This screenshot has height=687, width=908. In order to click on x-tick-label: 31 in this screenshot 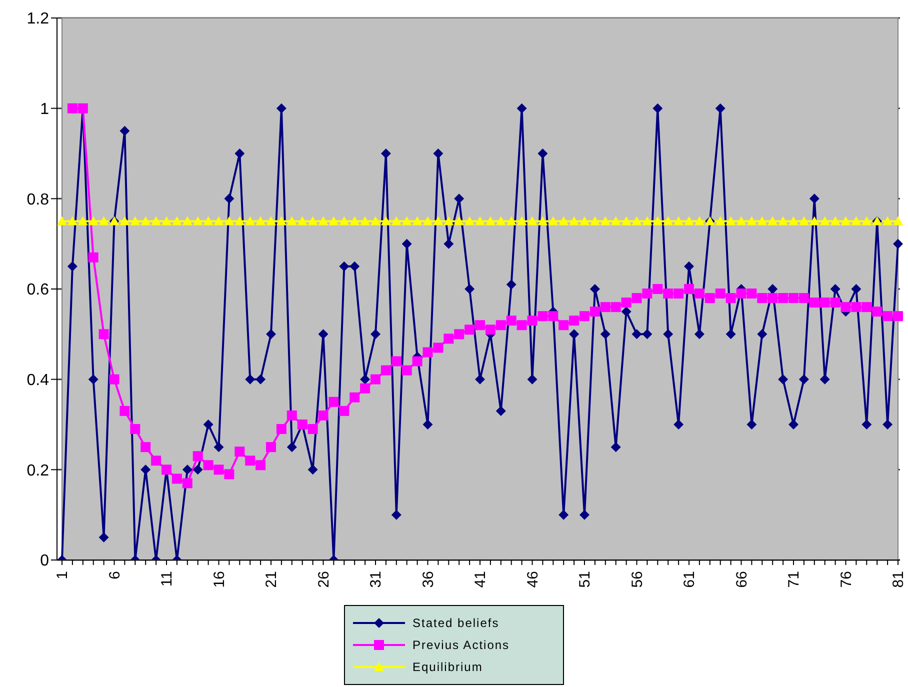, I will do `click(376, 579)`.